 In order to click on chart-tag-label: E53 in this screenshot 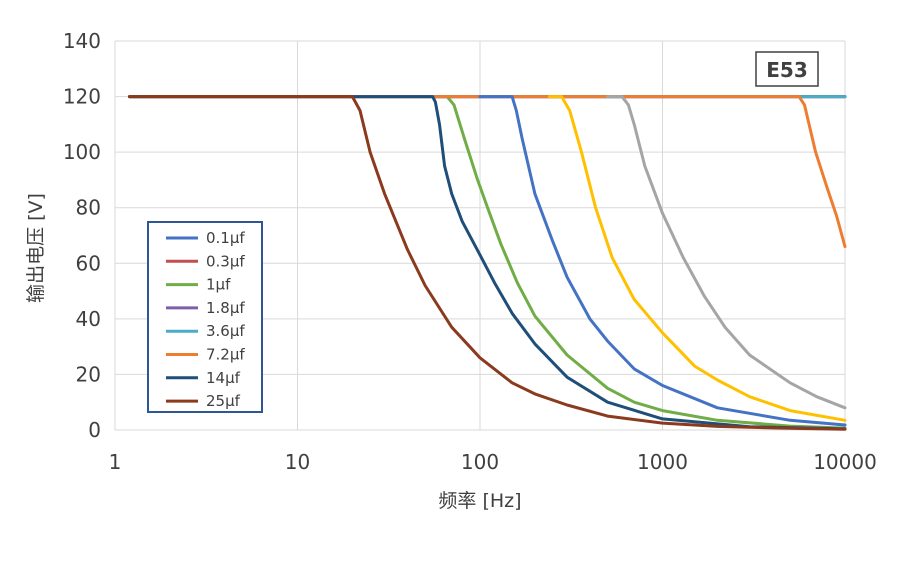, I will do `click(787, 70)`.